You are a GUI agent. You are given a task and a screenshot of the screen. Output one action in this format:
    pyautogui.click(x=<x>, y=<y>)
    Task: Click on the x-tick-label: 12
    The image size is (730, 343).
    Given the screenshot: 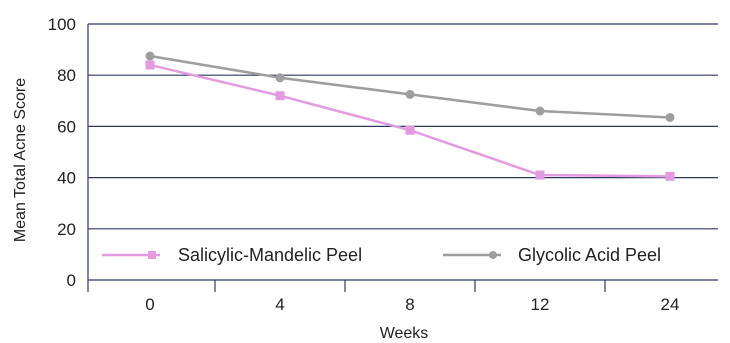 What is the action you would take?
    pyautogui.click(x=540, y=304)
    